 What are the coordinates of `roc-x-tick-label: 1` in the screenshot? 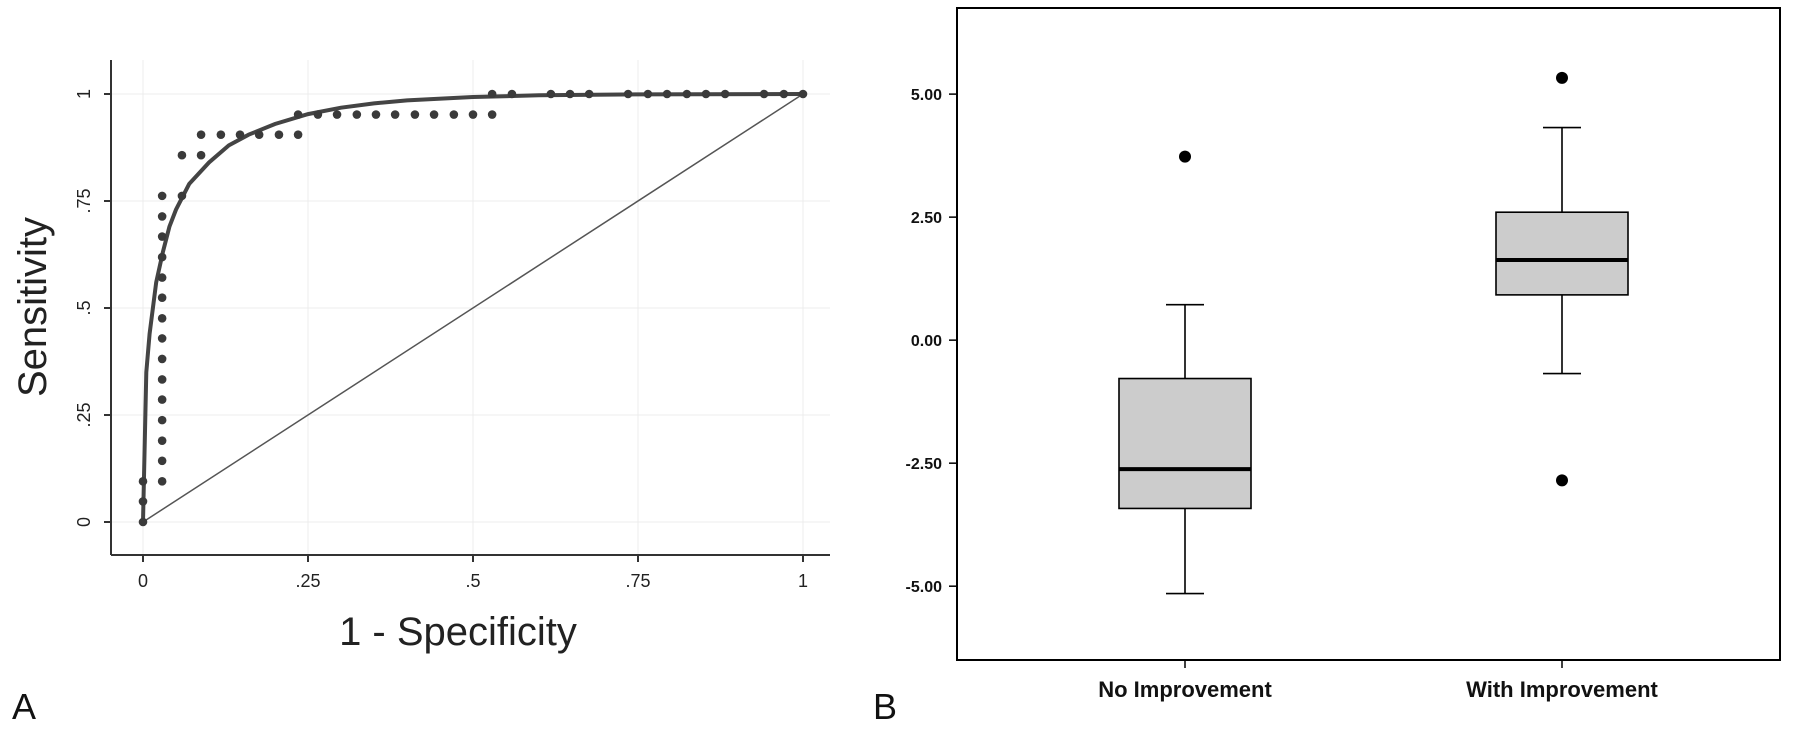 It's located at (803, 581).